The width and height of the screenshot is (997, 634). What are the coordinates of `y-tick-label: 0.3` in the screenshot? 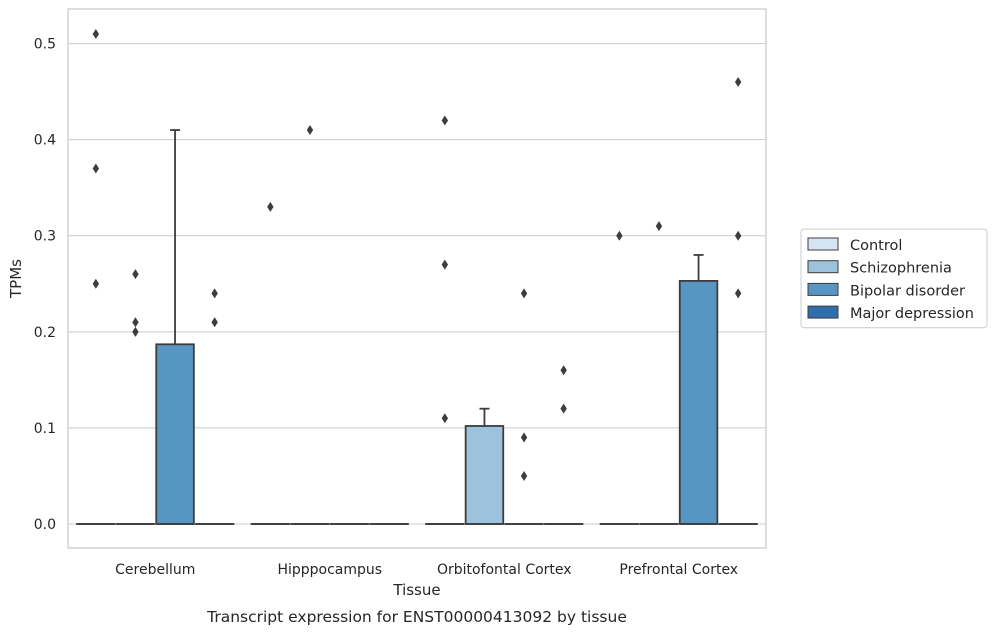 It's located at (45, 237).